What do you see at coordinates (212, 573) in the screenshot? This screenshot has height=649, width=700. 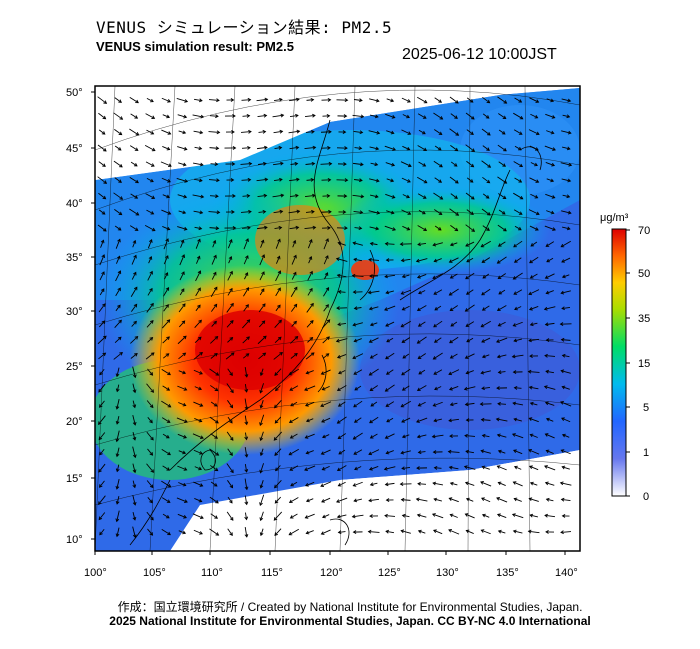 I see `lon-tick-label: 110°` at bounding box center [212, 573].